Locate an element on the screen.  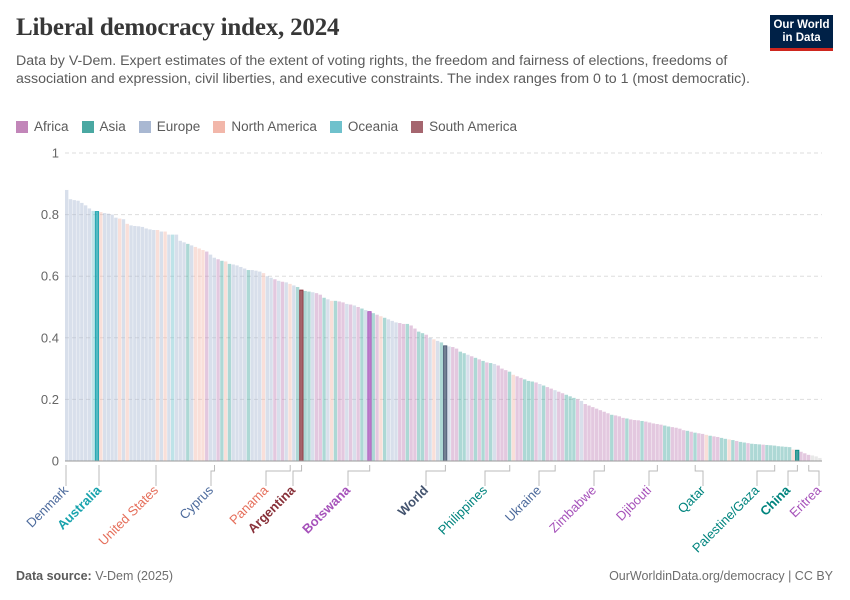
legend-item-europe: Europe is located at coordinates (169, 126).